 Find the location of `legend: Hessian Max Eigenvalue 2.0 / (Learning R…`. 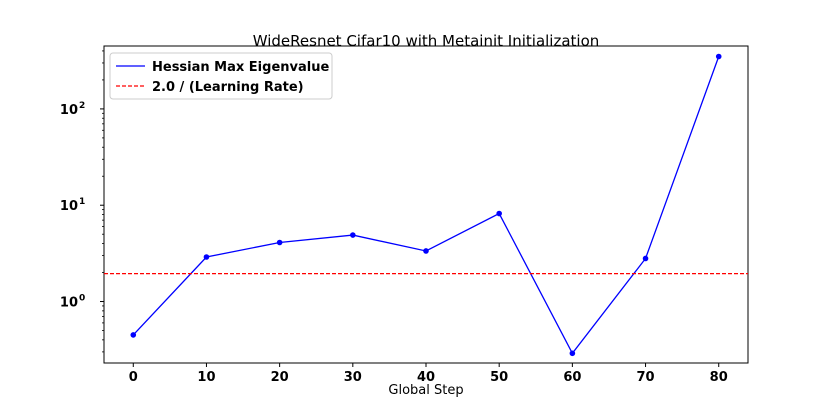

legend: Hessian Max Eigenvalue 2.0 / (Learning R… is located at coordinates (221, 76).